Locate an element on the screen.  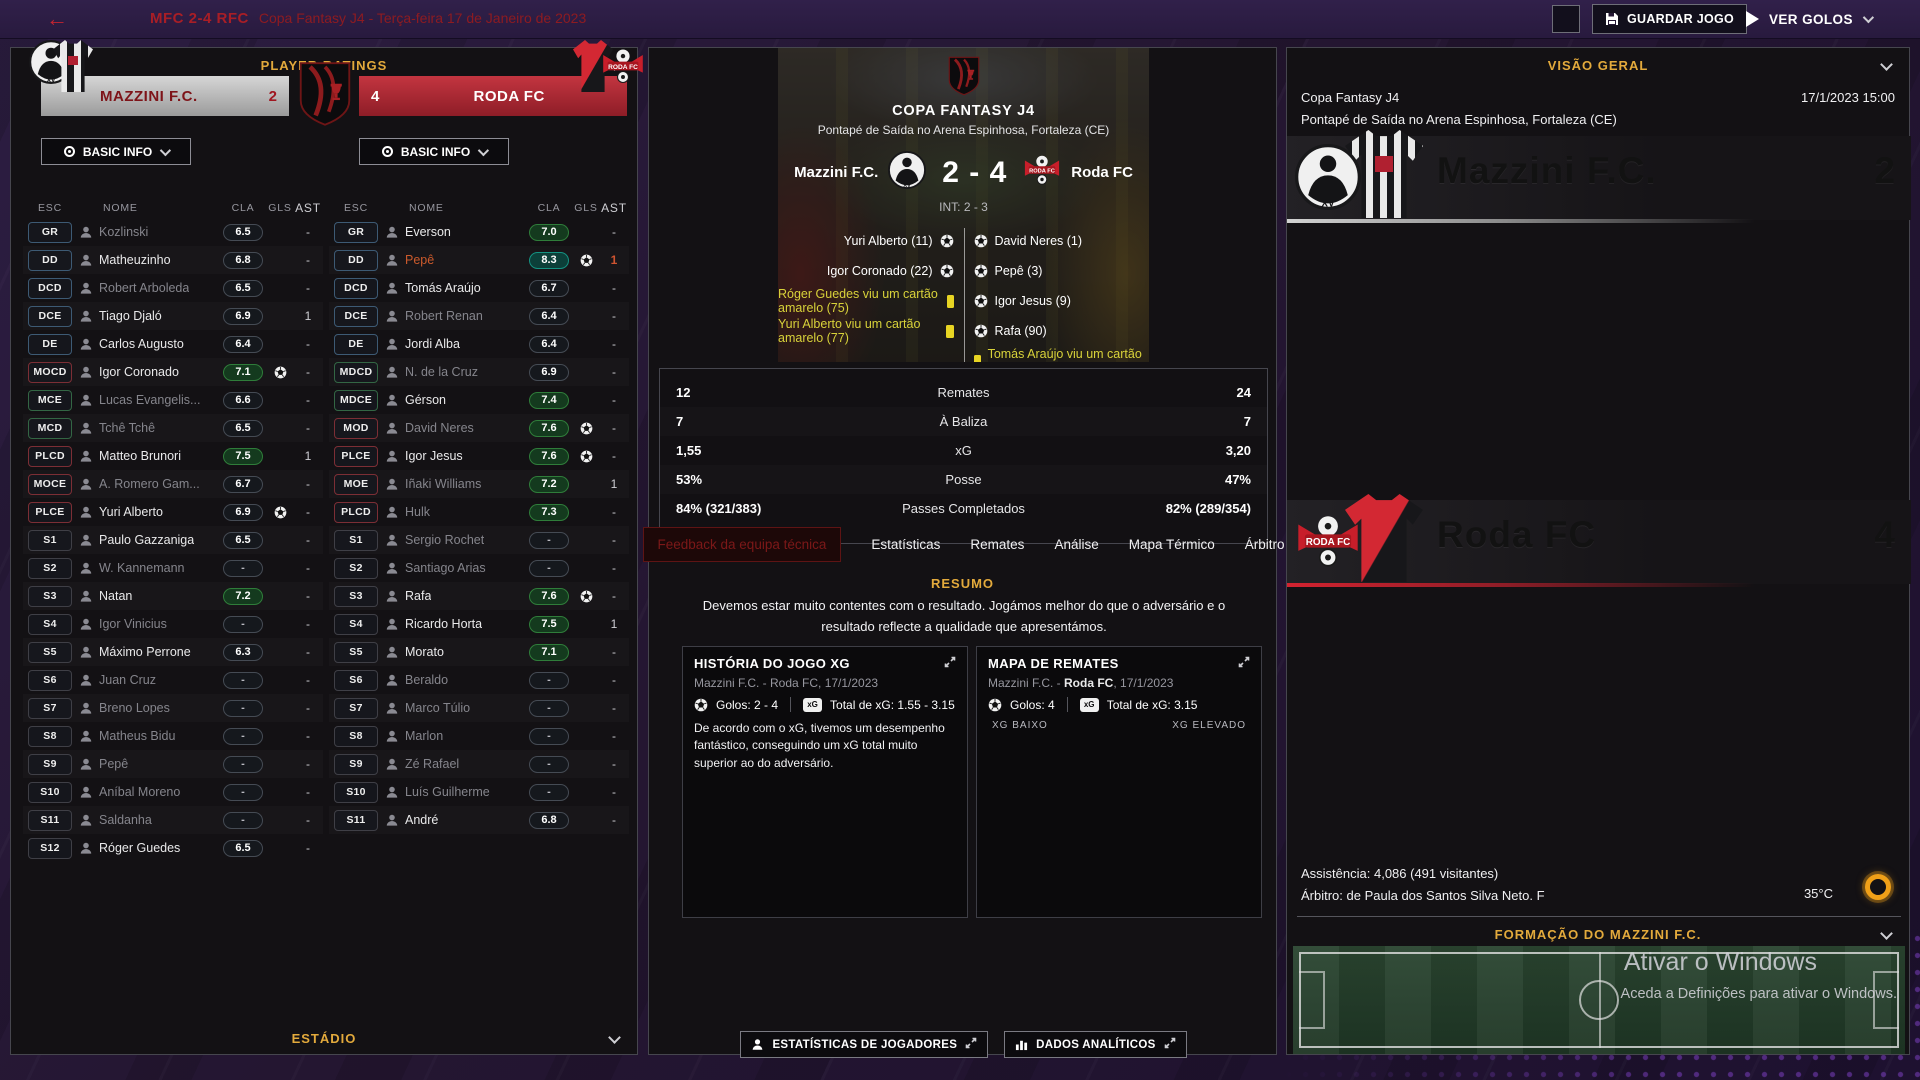
rating-pill: 6.6 is located at coordinates (243, 400).